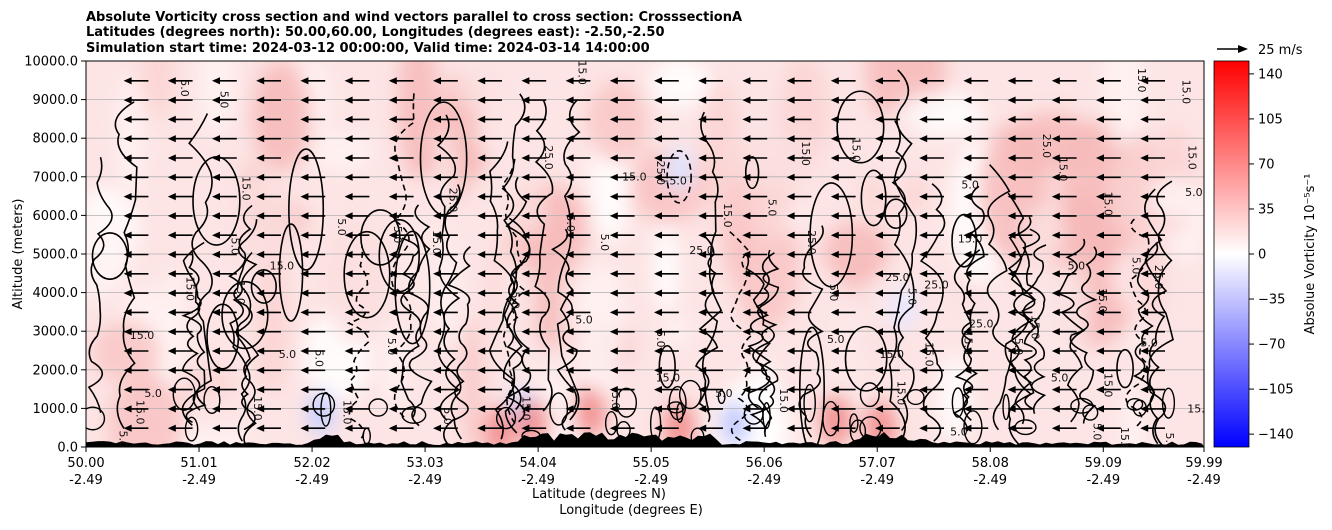 The image size is (1332, 530). What do you see at coordinates (1243, 49) in the screenshot?
I see `wind-key-arrow-head` at bounding box center [1243, 49].